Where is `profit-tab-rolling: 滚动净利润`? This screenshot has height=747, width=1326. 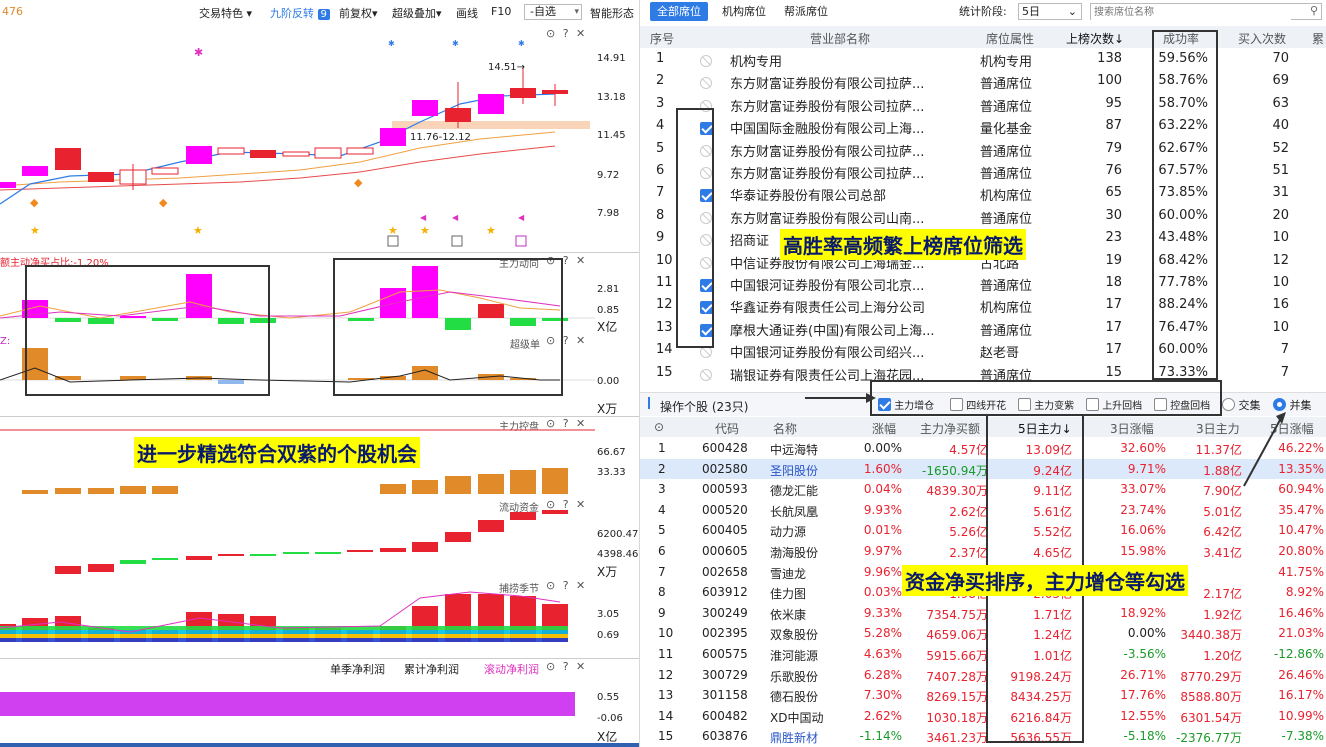
profit-tab-rolling: 滚动净利润 is located at coordinates (511, 669).